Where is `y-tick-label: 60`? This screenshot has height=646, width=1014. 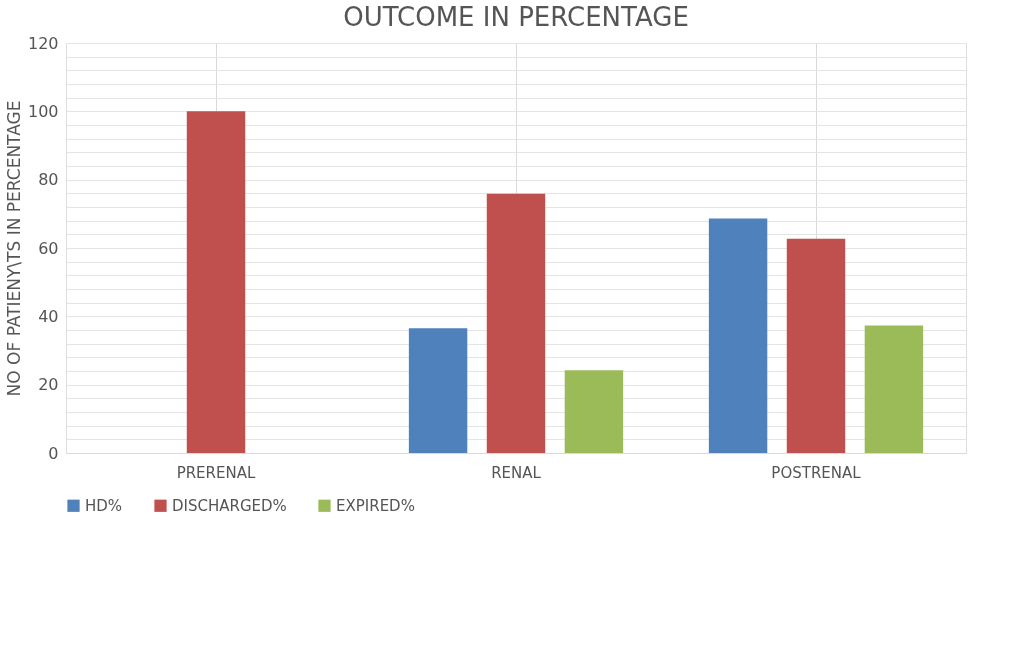 y-tick-label: 60 is located at coordinates (48, 248).